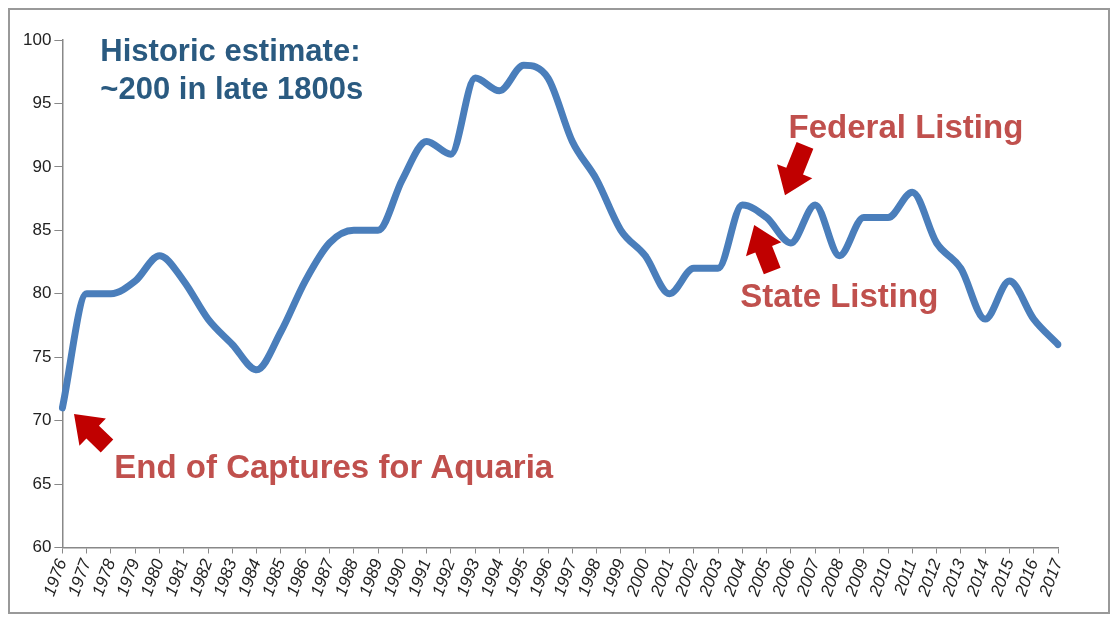  What do you see at coordinates (42, 293) in the screenshot?
I see `y-tick-label: 80` at bounding box center [42, 293].